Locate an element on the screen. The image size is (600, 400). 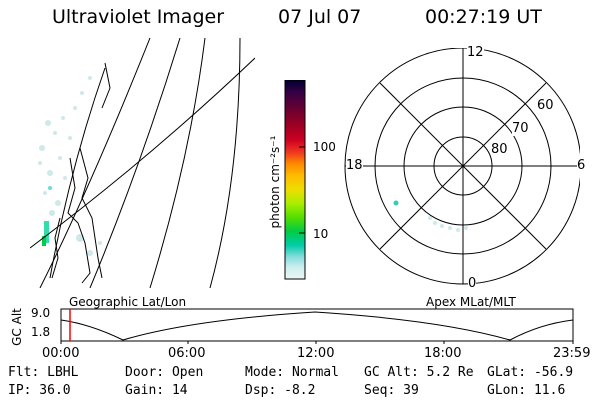
colorbar-unit-label: photon cm⁻²s⁻¹ is located at coordinates (275, 182).